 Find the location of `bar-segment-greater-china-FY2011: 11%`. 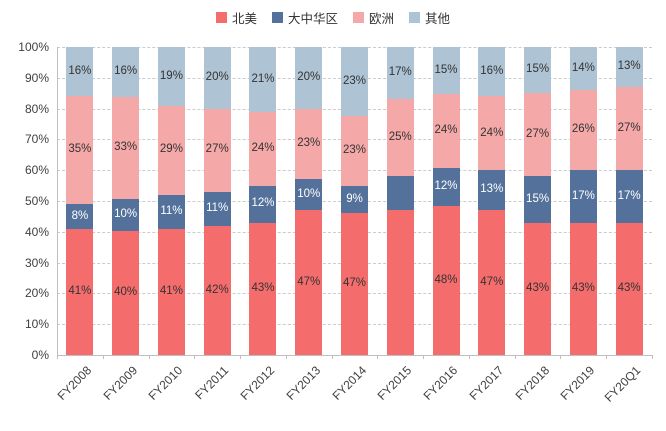

bar-segment-greater-china-FY2011: 11% is located at coordinates (217, 208).